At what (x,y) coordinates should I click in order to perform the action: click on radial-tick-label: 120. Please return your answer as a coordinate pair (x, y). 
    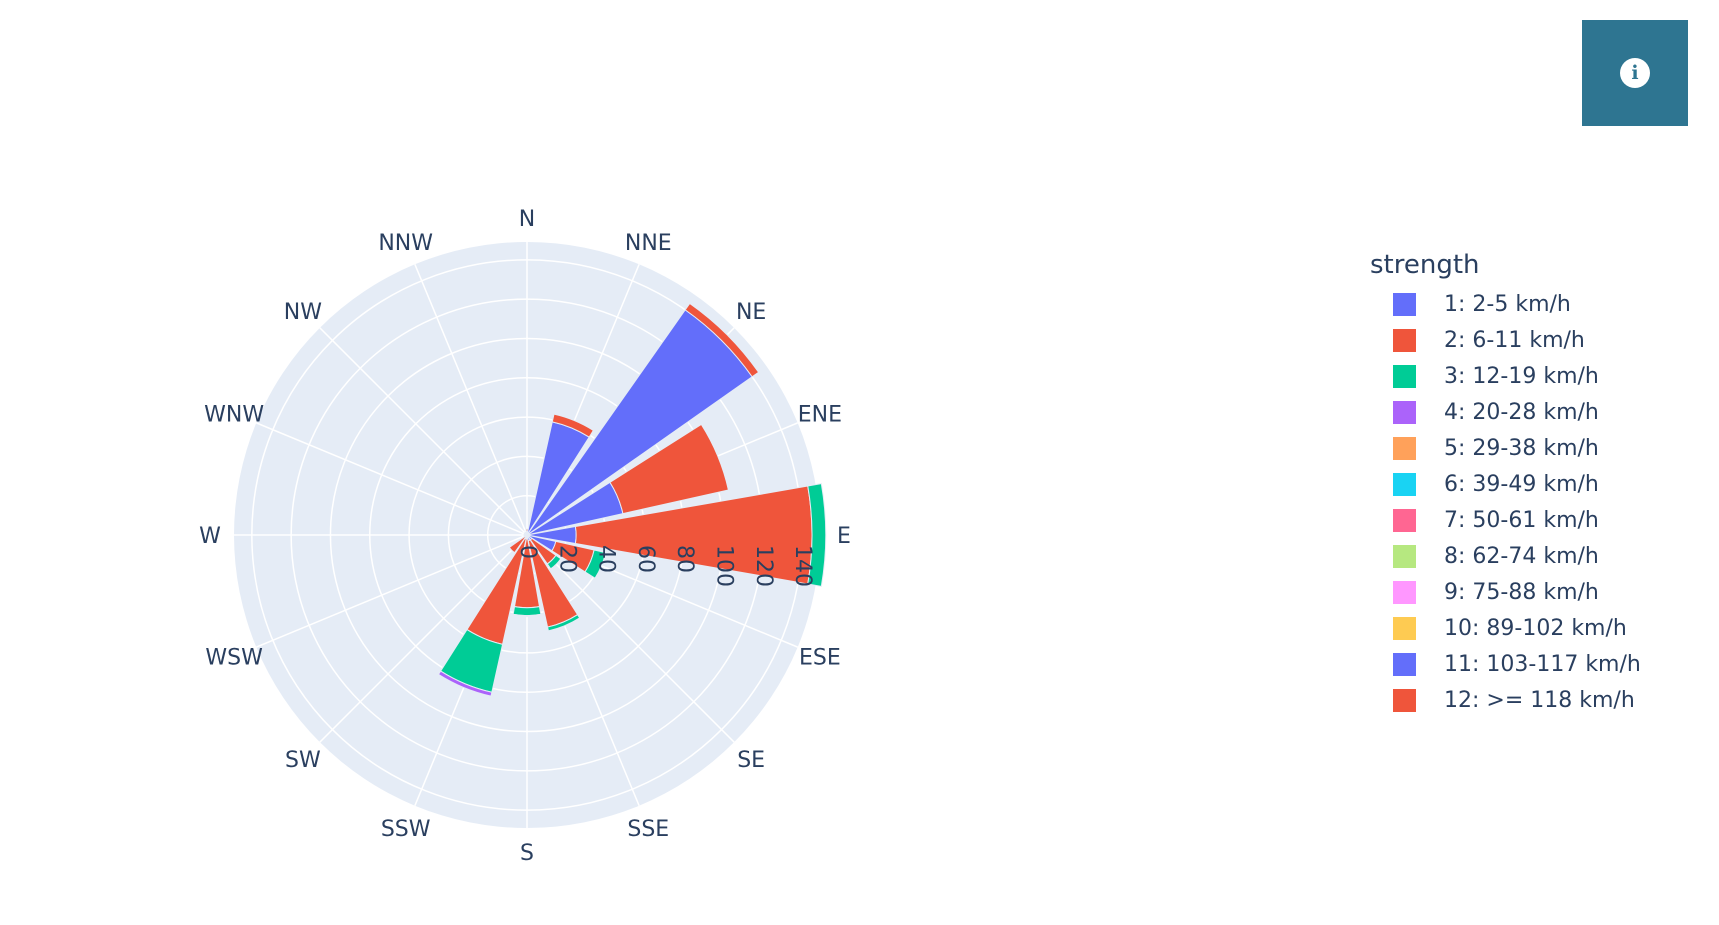
    Looking at the image, I should click on (763, 566).